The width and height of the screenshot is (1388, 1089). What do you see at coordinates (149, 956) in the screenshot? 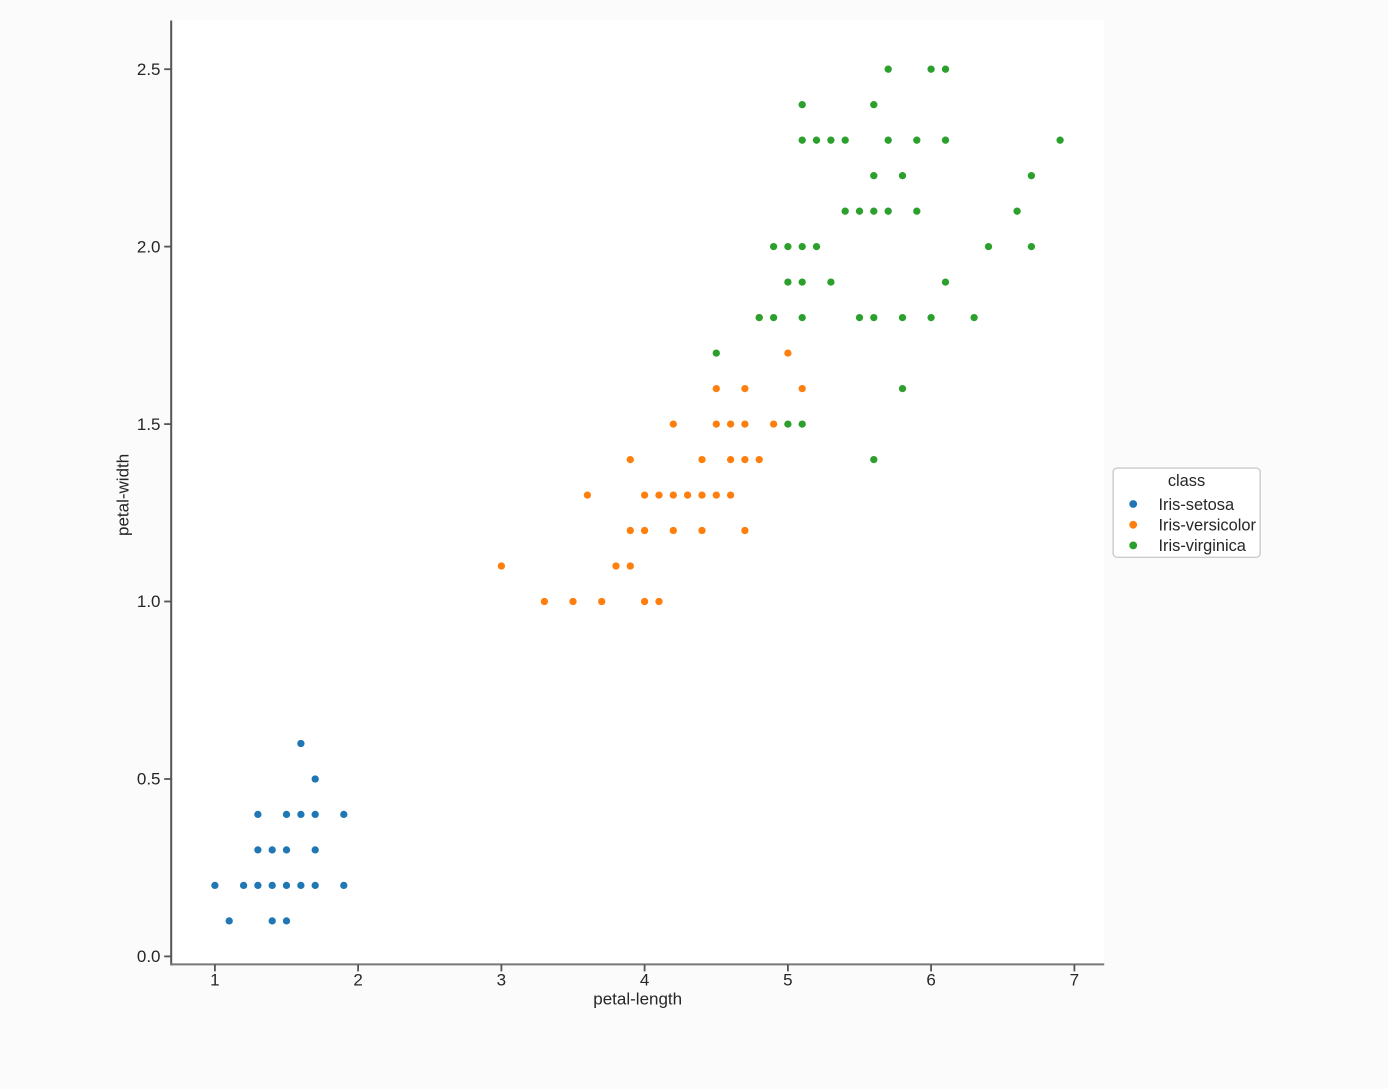
I see `svg-text: 0.0` at bounding box center [149, 956].